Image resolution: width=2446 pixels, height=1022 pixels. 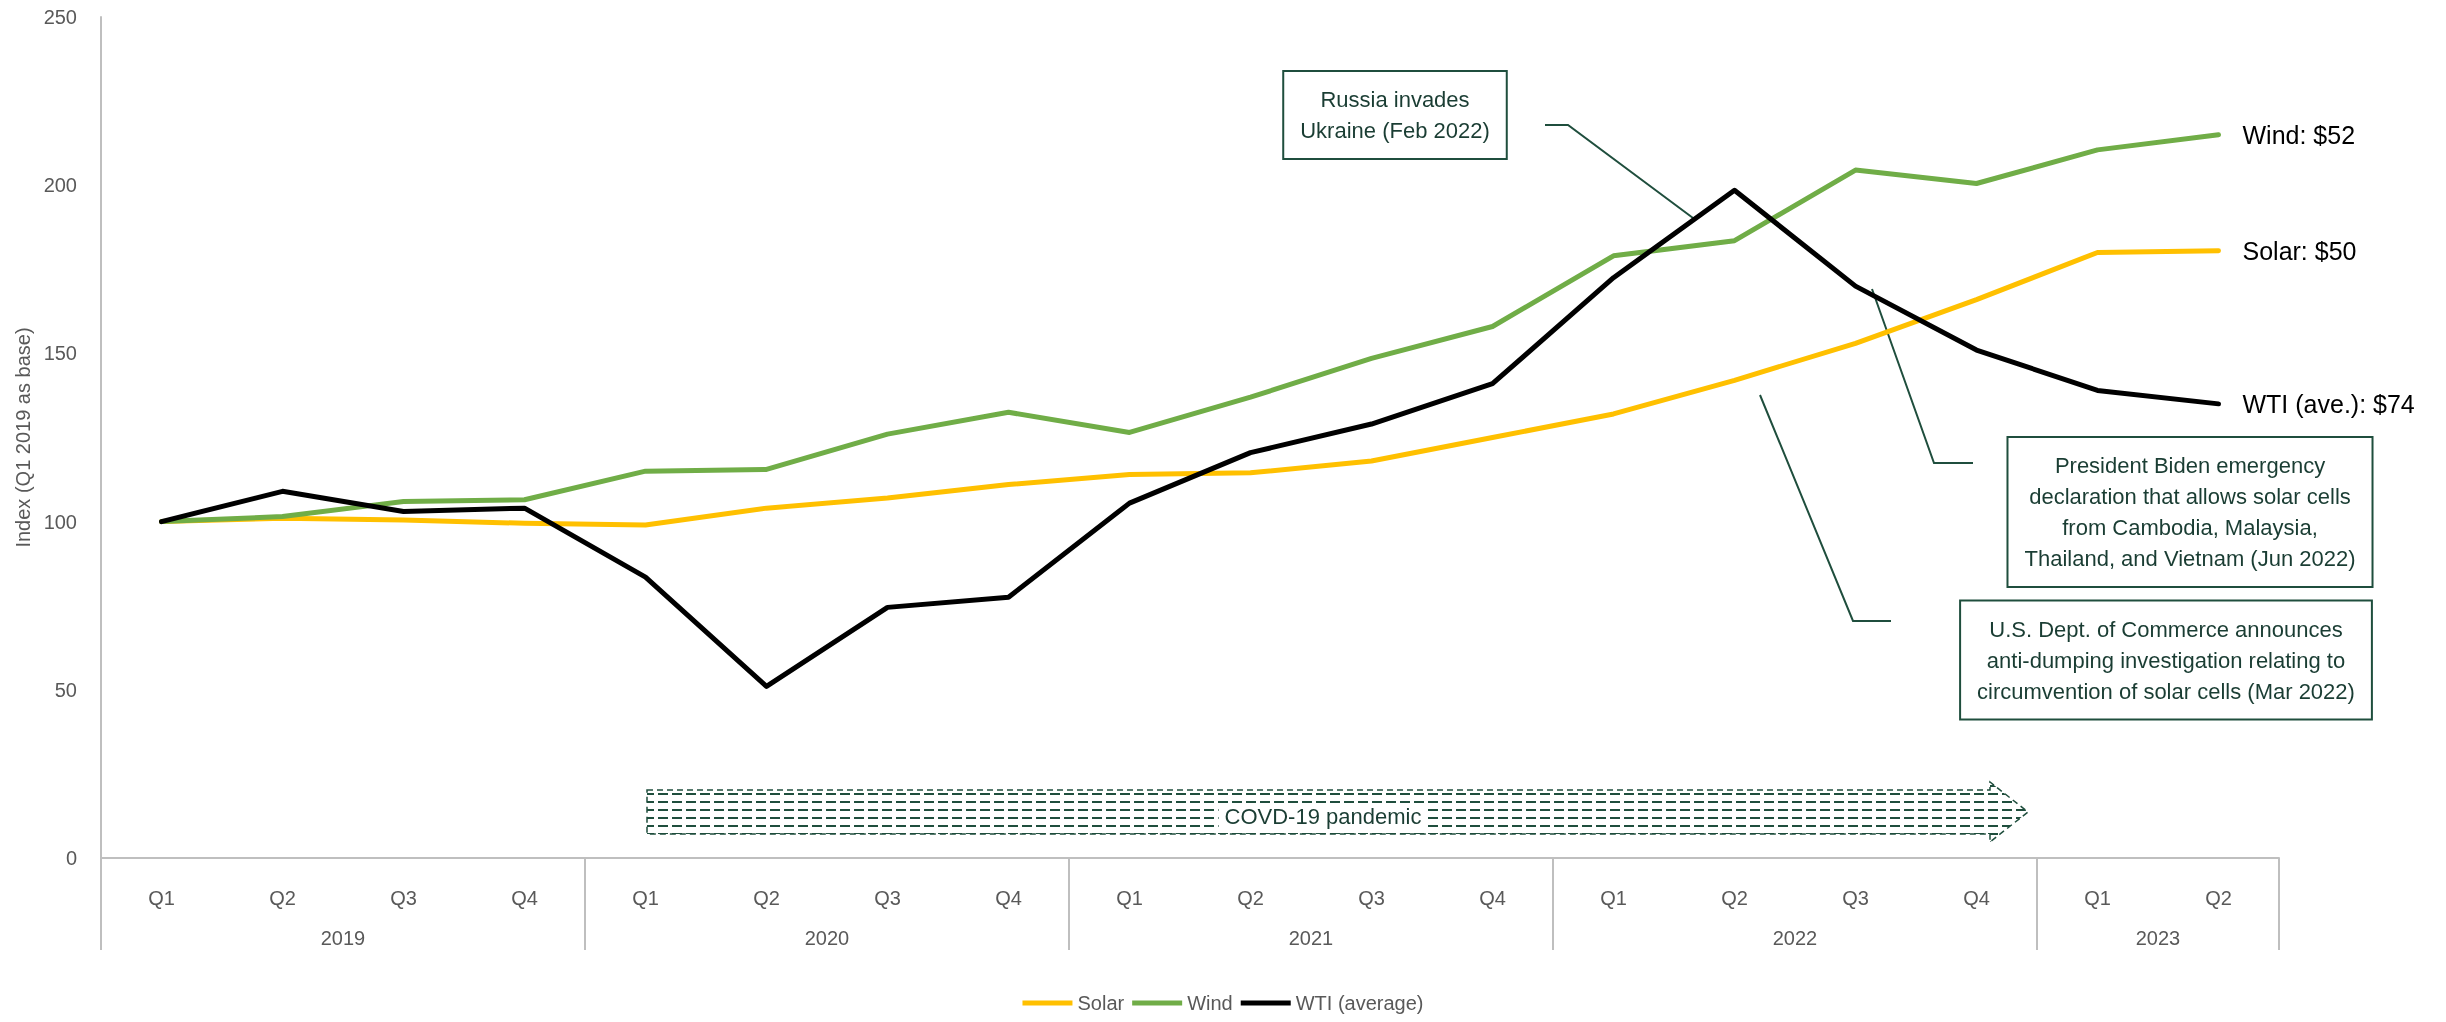 What do you see at coordinates (1795, 938) in the screenshot?
I see `text: 2022` at bounding box center [1795, 938].